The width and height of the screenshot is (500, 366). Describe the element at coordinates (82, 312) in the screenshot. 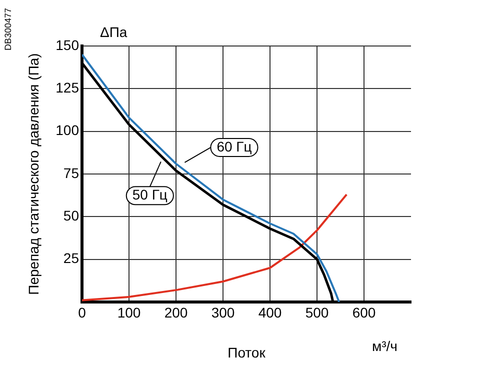

I see `x-tick-label: 0` at that location.